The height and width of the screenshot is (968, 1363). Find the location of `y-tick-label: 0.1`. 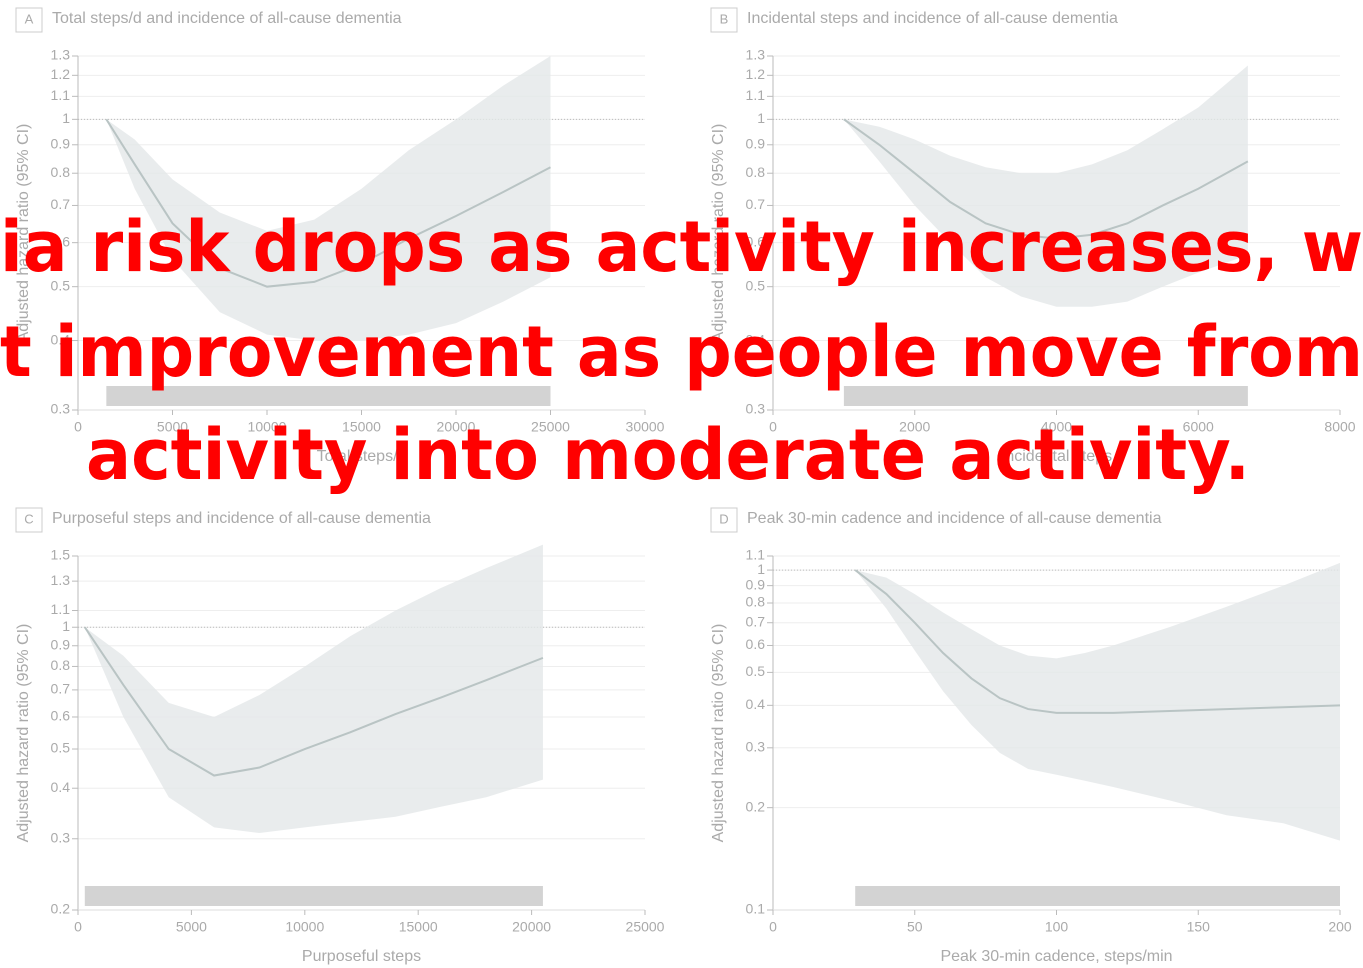

y-tick-label: 0.1 is located at coordinates (756, 909).